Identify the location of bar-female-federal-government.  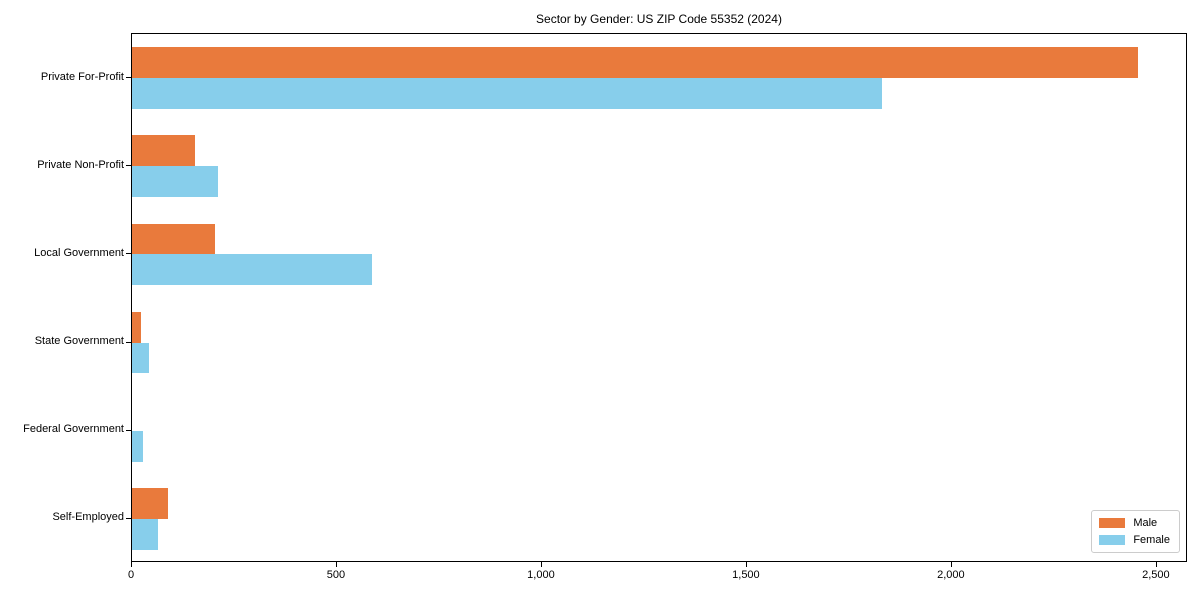
(137, 446).